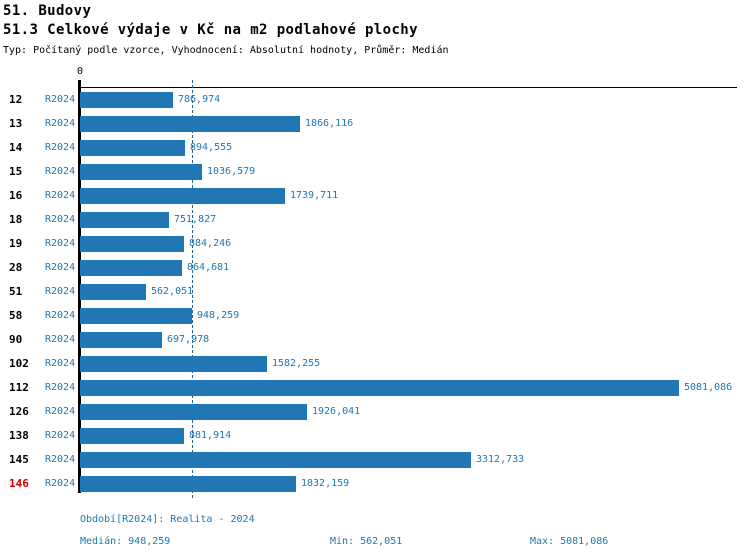  What do you see at coordinates (172, 291) in the screenshot?
I see `bar-value-label: 562,051` at bounding box center [172, 291].